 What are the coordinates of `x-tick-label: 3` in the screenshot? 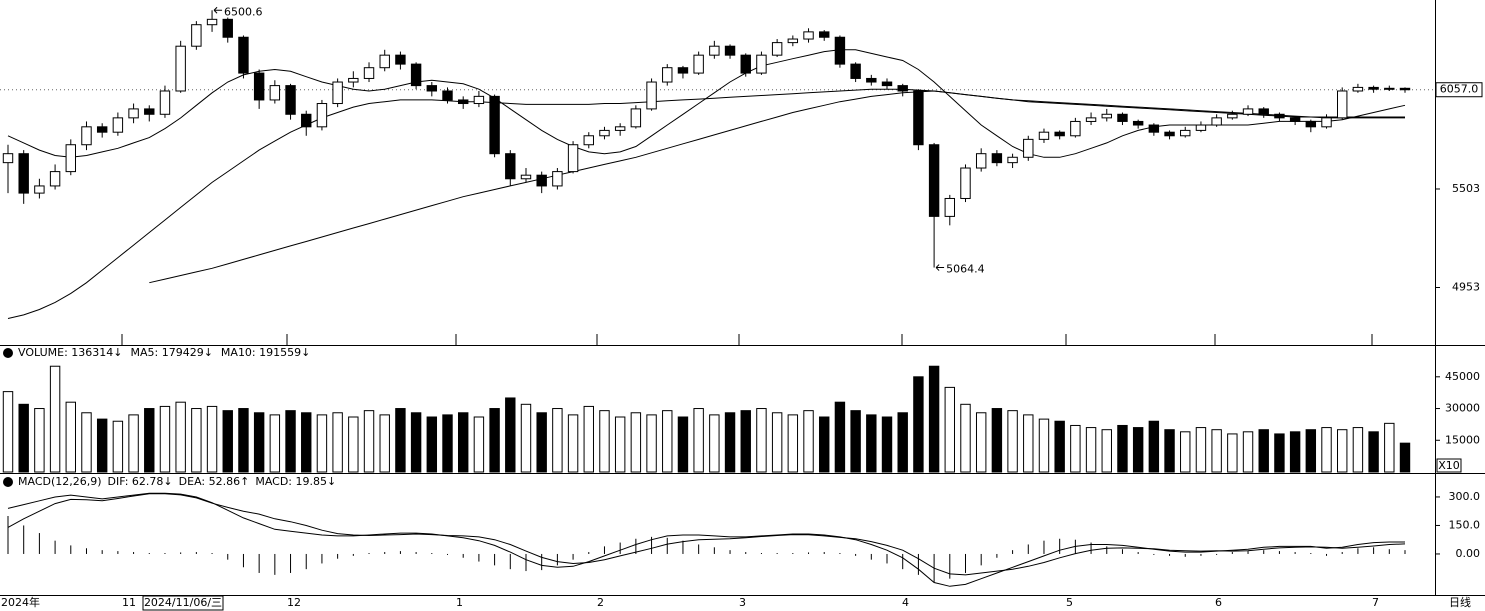 It's located at (742, 602).